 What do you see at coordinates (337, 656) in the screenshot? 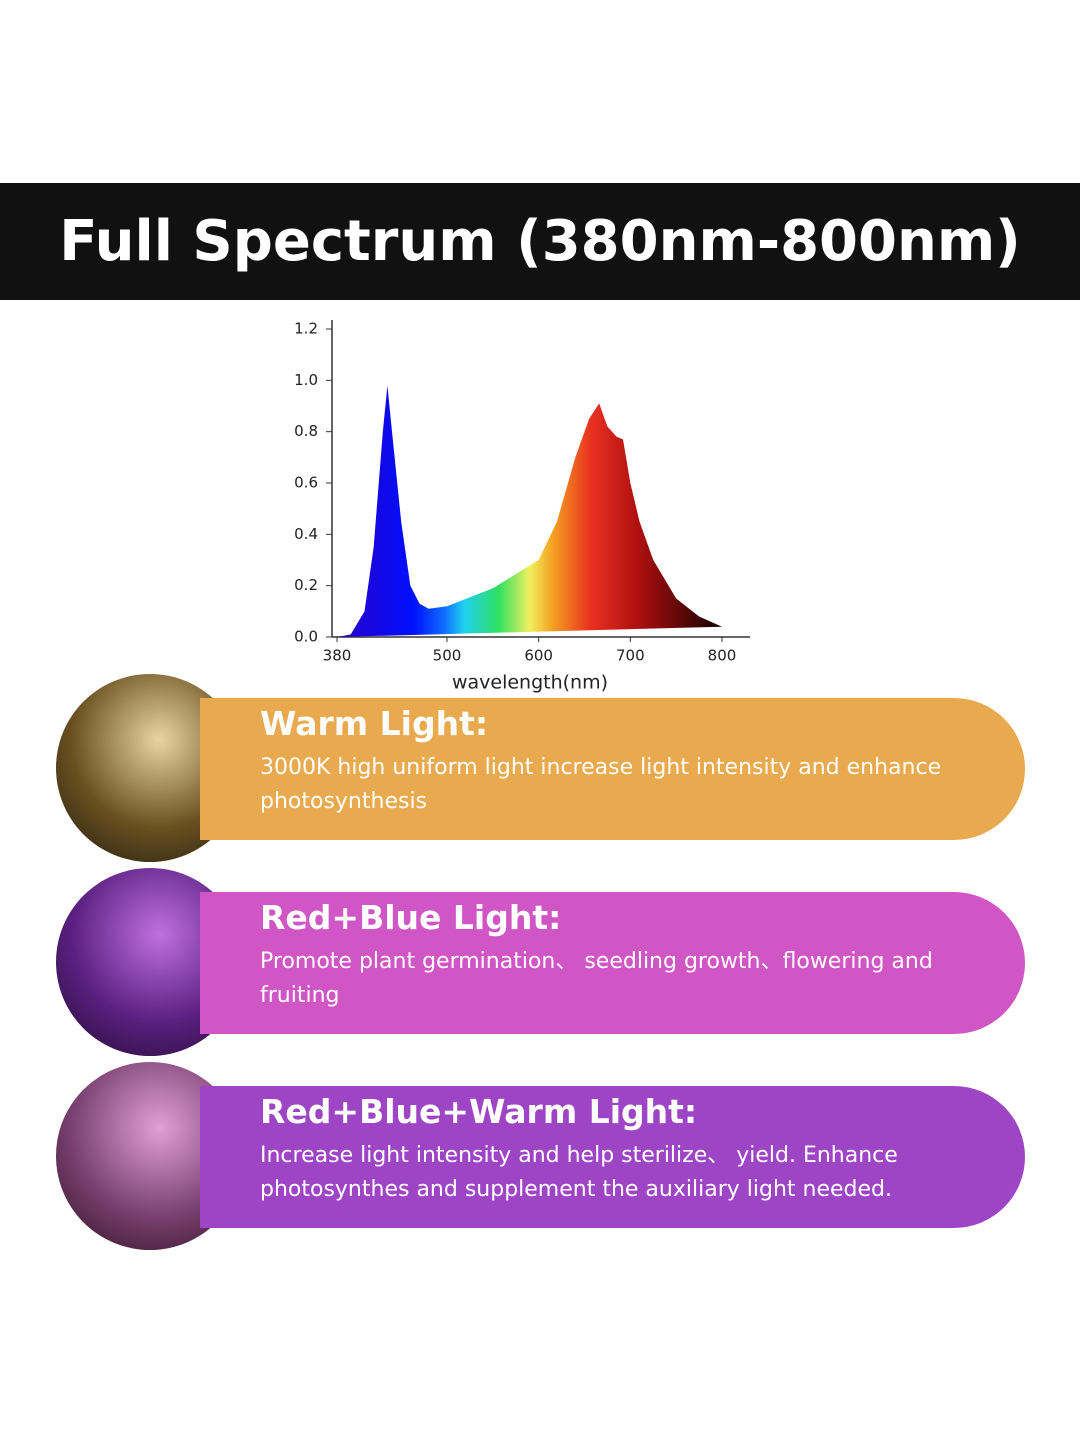
I see `x-tick-label: 380` at bounding box center [337, 656].